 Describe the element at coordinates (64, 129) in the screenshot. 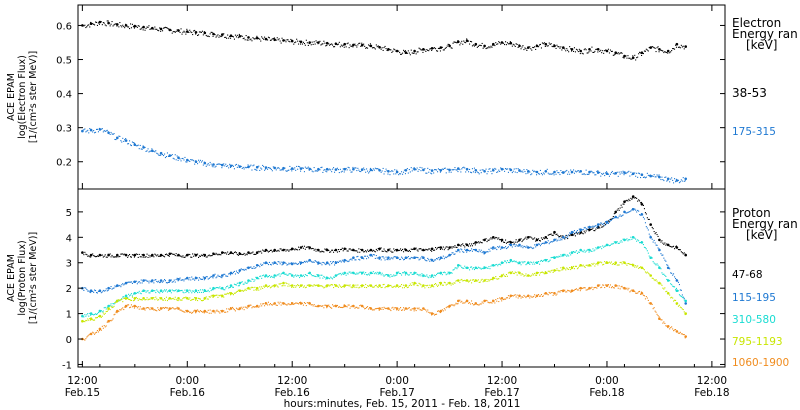

I see `y-tick-label: 0.3` at that location.